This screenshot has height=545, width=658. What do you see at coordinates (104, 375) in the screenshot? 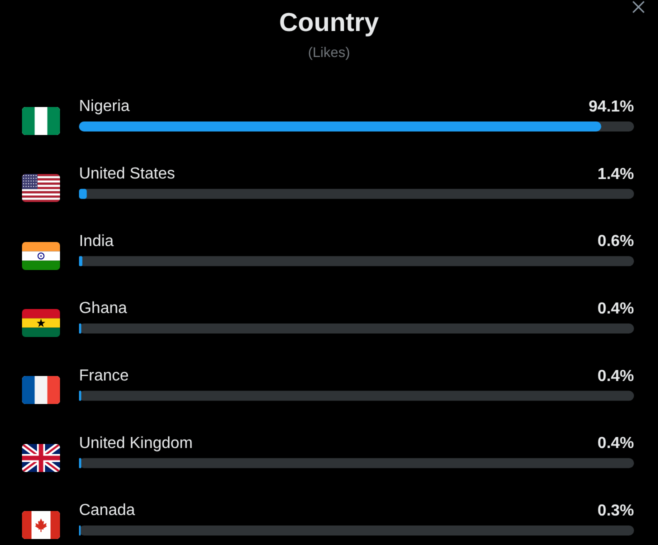
I see `y-tick-label: France` at bounding box center [104, 375].